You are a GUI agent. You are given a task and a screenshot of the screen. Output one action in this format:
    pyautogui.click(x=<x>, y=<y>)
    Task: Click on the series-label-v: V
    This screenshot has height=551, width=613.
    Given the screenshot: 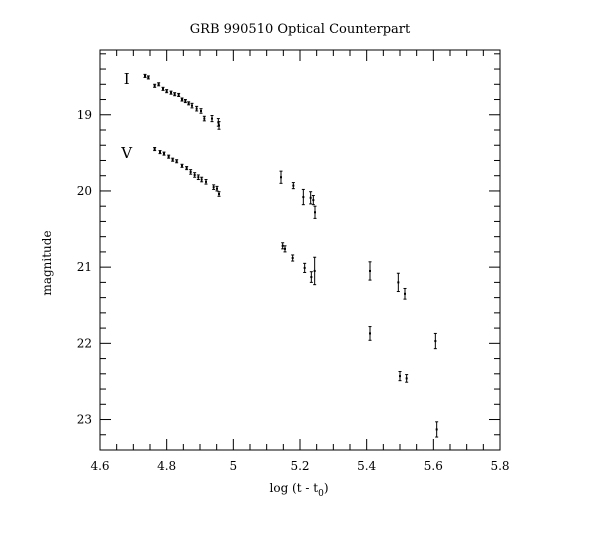 What is the action you would take?
    pyautogui.click(x=126, y=153)
    